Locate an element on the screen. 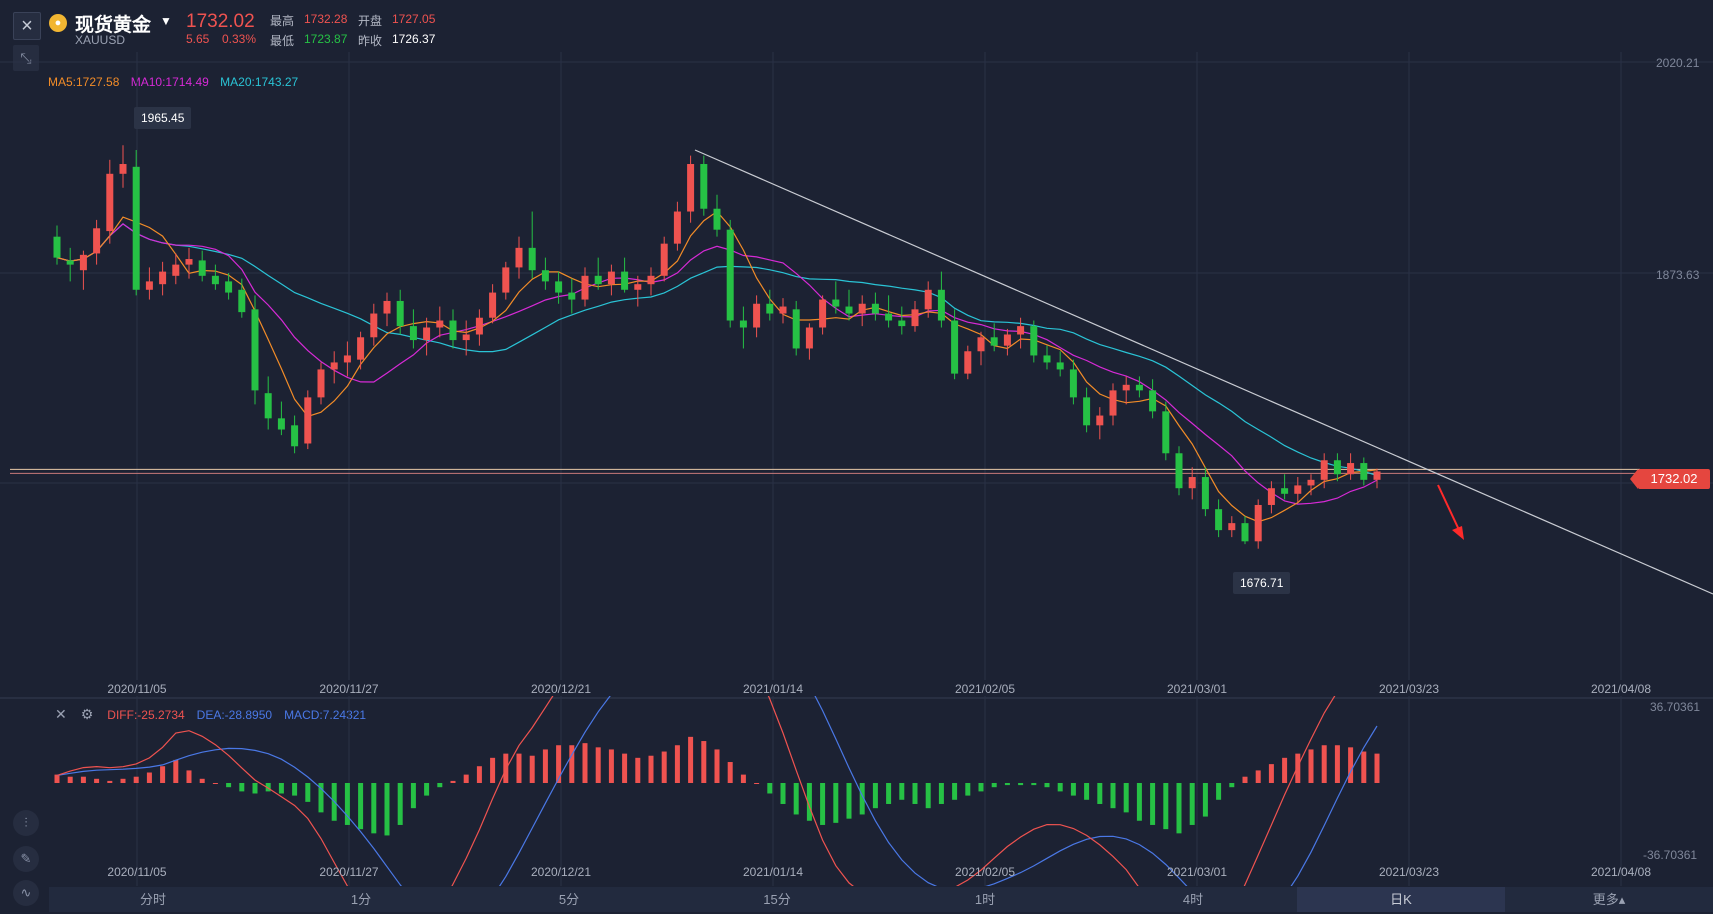  draw-pen-icon: ✎ is located at coordinates (26, 859).